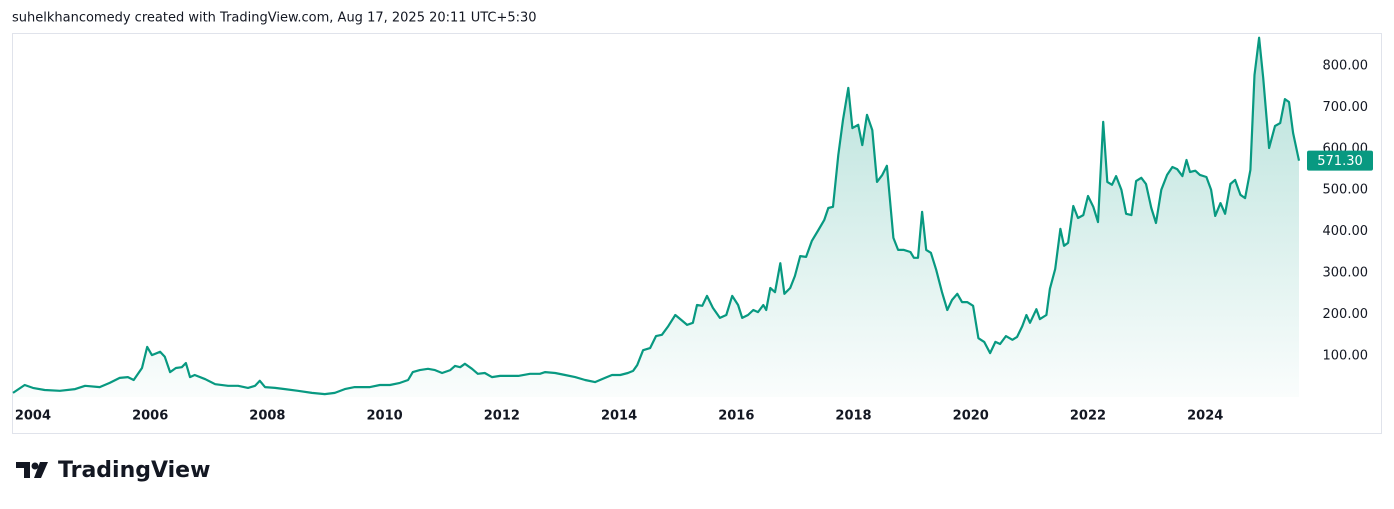 This screenshot has width=1394, height=509. What do you see at coordinates (1346, 190) in the screenshot?
I see `y-tick-label: 500.00` at bounding box center [1346, 190].